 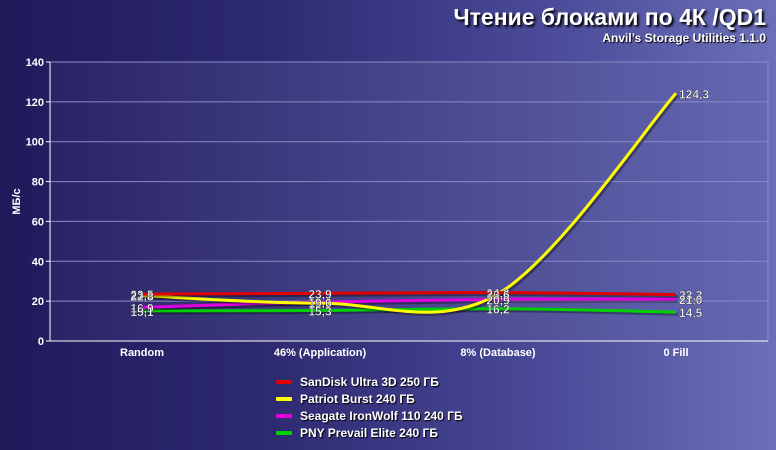 What do you see at coordinates (320, 353) in the screenshot?
I see `x-tick-label: 46% (Application)` at bounding box center [320, 353].